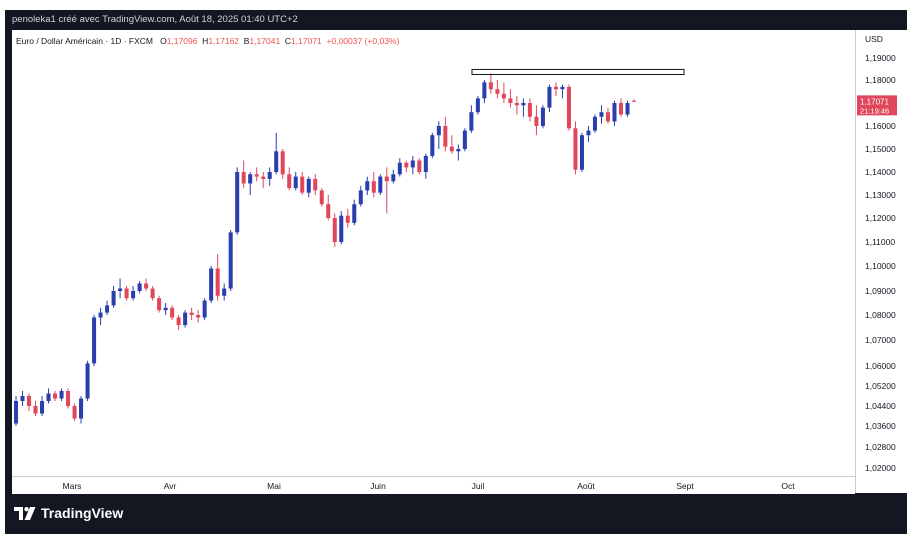  Describe the element at coordinates (68, 513) in the screenshot. I see `tradingview-logo: TradingView` at that location.